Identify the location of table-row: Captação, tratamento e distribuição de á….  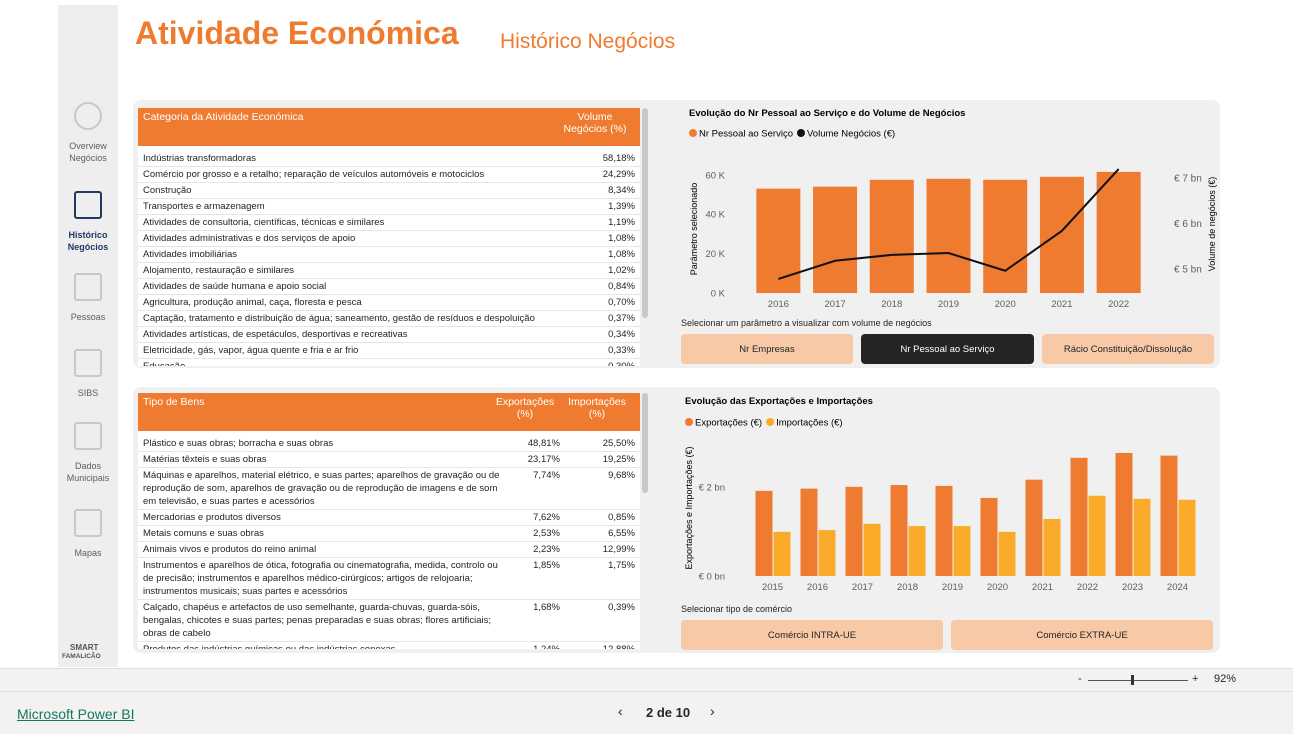
(389, 319).